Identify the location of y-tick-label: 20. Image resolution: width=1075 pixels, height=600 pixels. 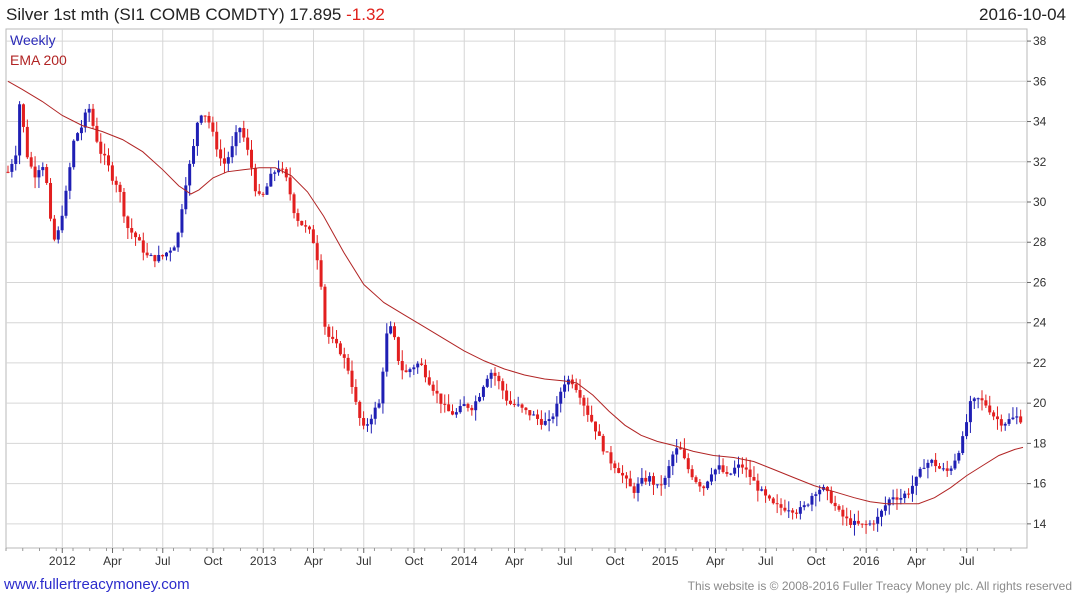
(1040, 403).